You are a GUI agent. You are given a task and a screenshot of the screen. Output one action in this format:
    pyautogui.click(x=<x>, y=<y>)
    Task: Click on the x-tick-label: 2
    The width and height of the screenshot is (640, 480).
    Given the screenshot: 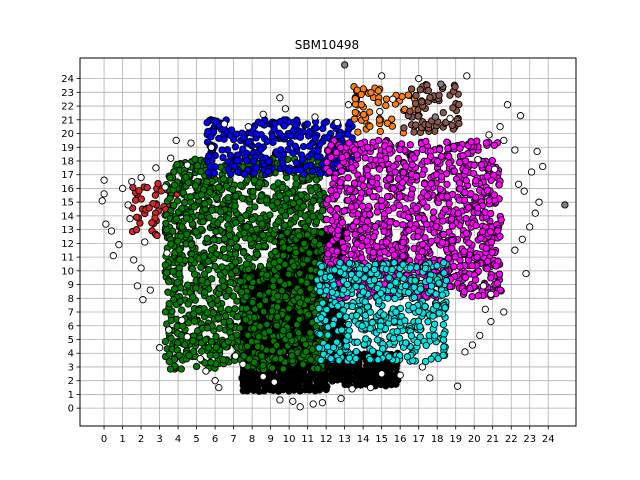 What is the action you would take?
    pyautogui.click(x=141, y=439)
    